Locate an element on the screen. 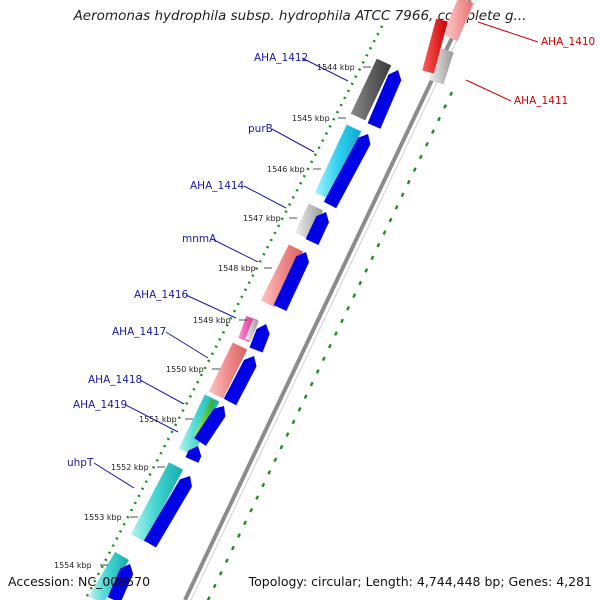 This screenshot has width=600, height=600. gene-label: mnmA is located at coordinates (199, 239).